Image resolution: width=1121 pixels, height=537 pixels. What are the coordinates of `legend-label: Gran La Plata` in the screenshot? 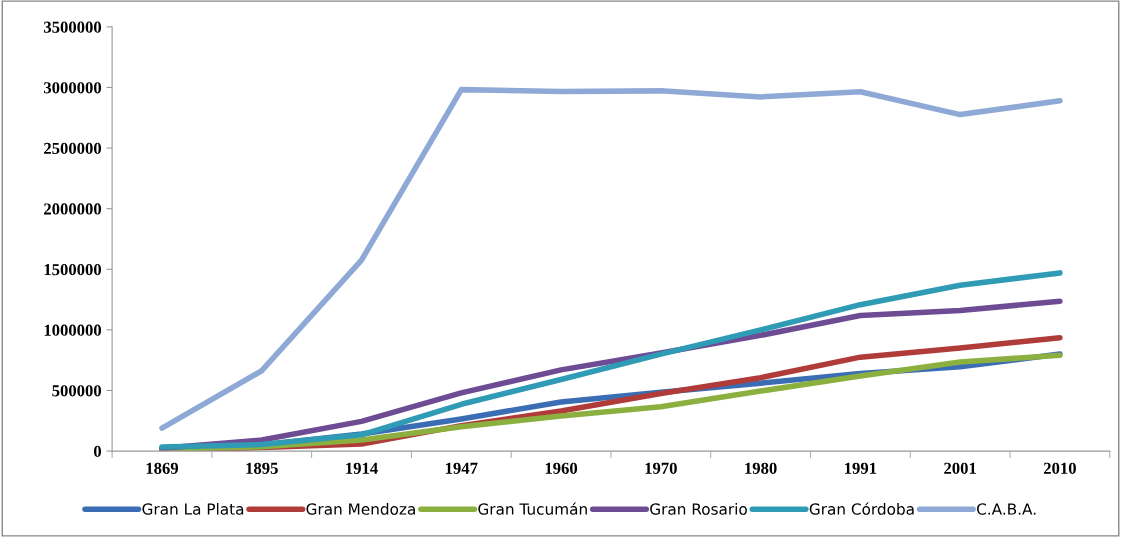 It's located at (193, 509).